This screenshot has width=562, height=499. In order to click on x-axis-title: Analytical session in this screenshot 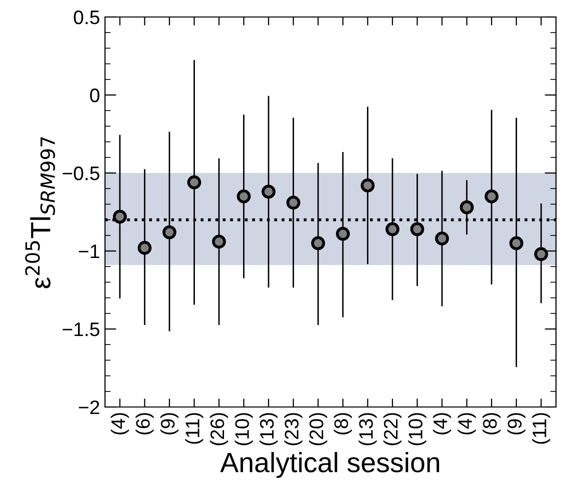, I will do `click(330, 465)`.